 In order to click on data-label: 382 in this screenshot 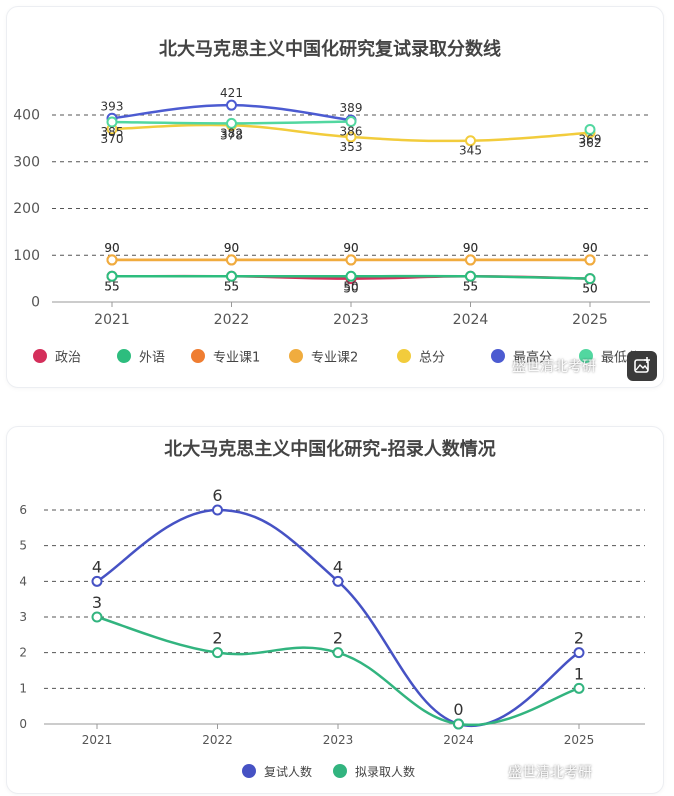, I will do `click(231, 133)`.